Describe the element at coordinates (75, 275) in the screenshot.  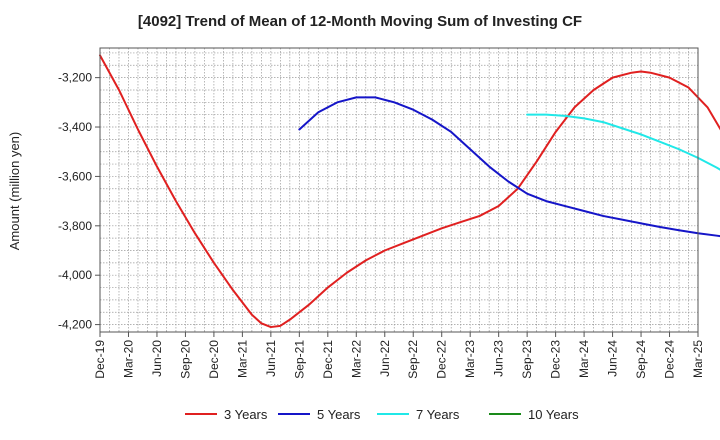
I see `y-tick-label: -4,000` at that location.